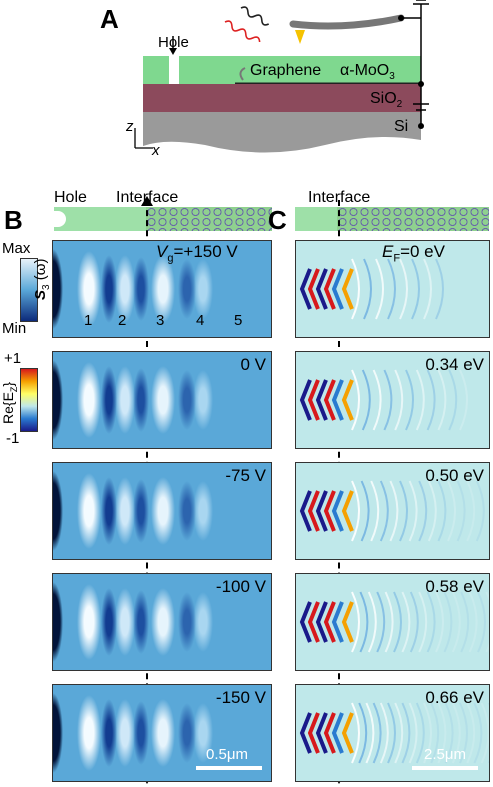 This screenshot has height=787, width=493. What do you see at coordinates (445, 754) in the screenshot?
I see `scale-label-c: 2.5μm` at bounding box center [445, 754].